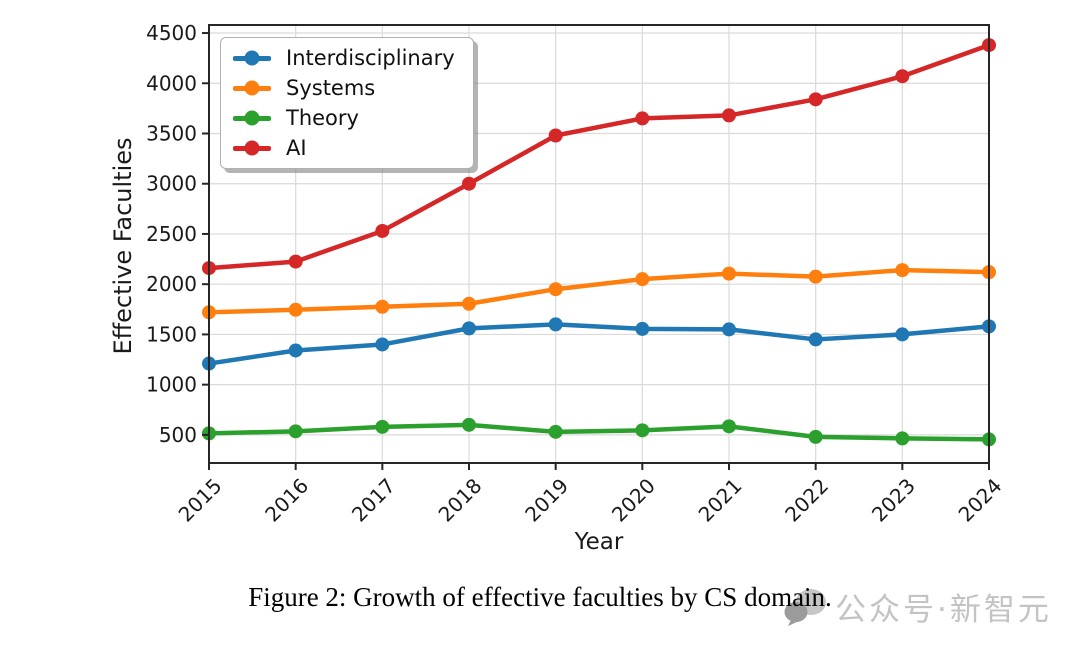  Describe the element at coordinates (805, 607) in the screenshot. I see `speech-bubbles-icon` at that location.